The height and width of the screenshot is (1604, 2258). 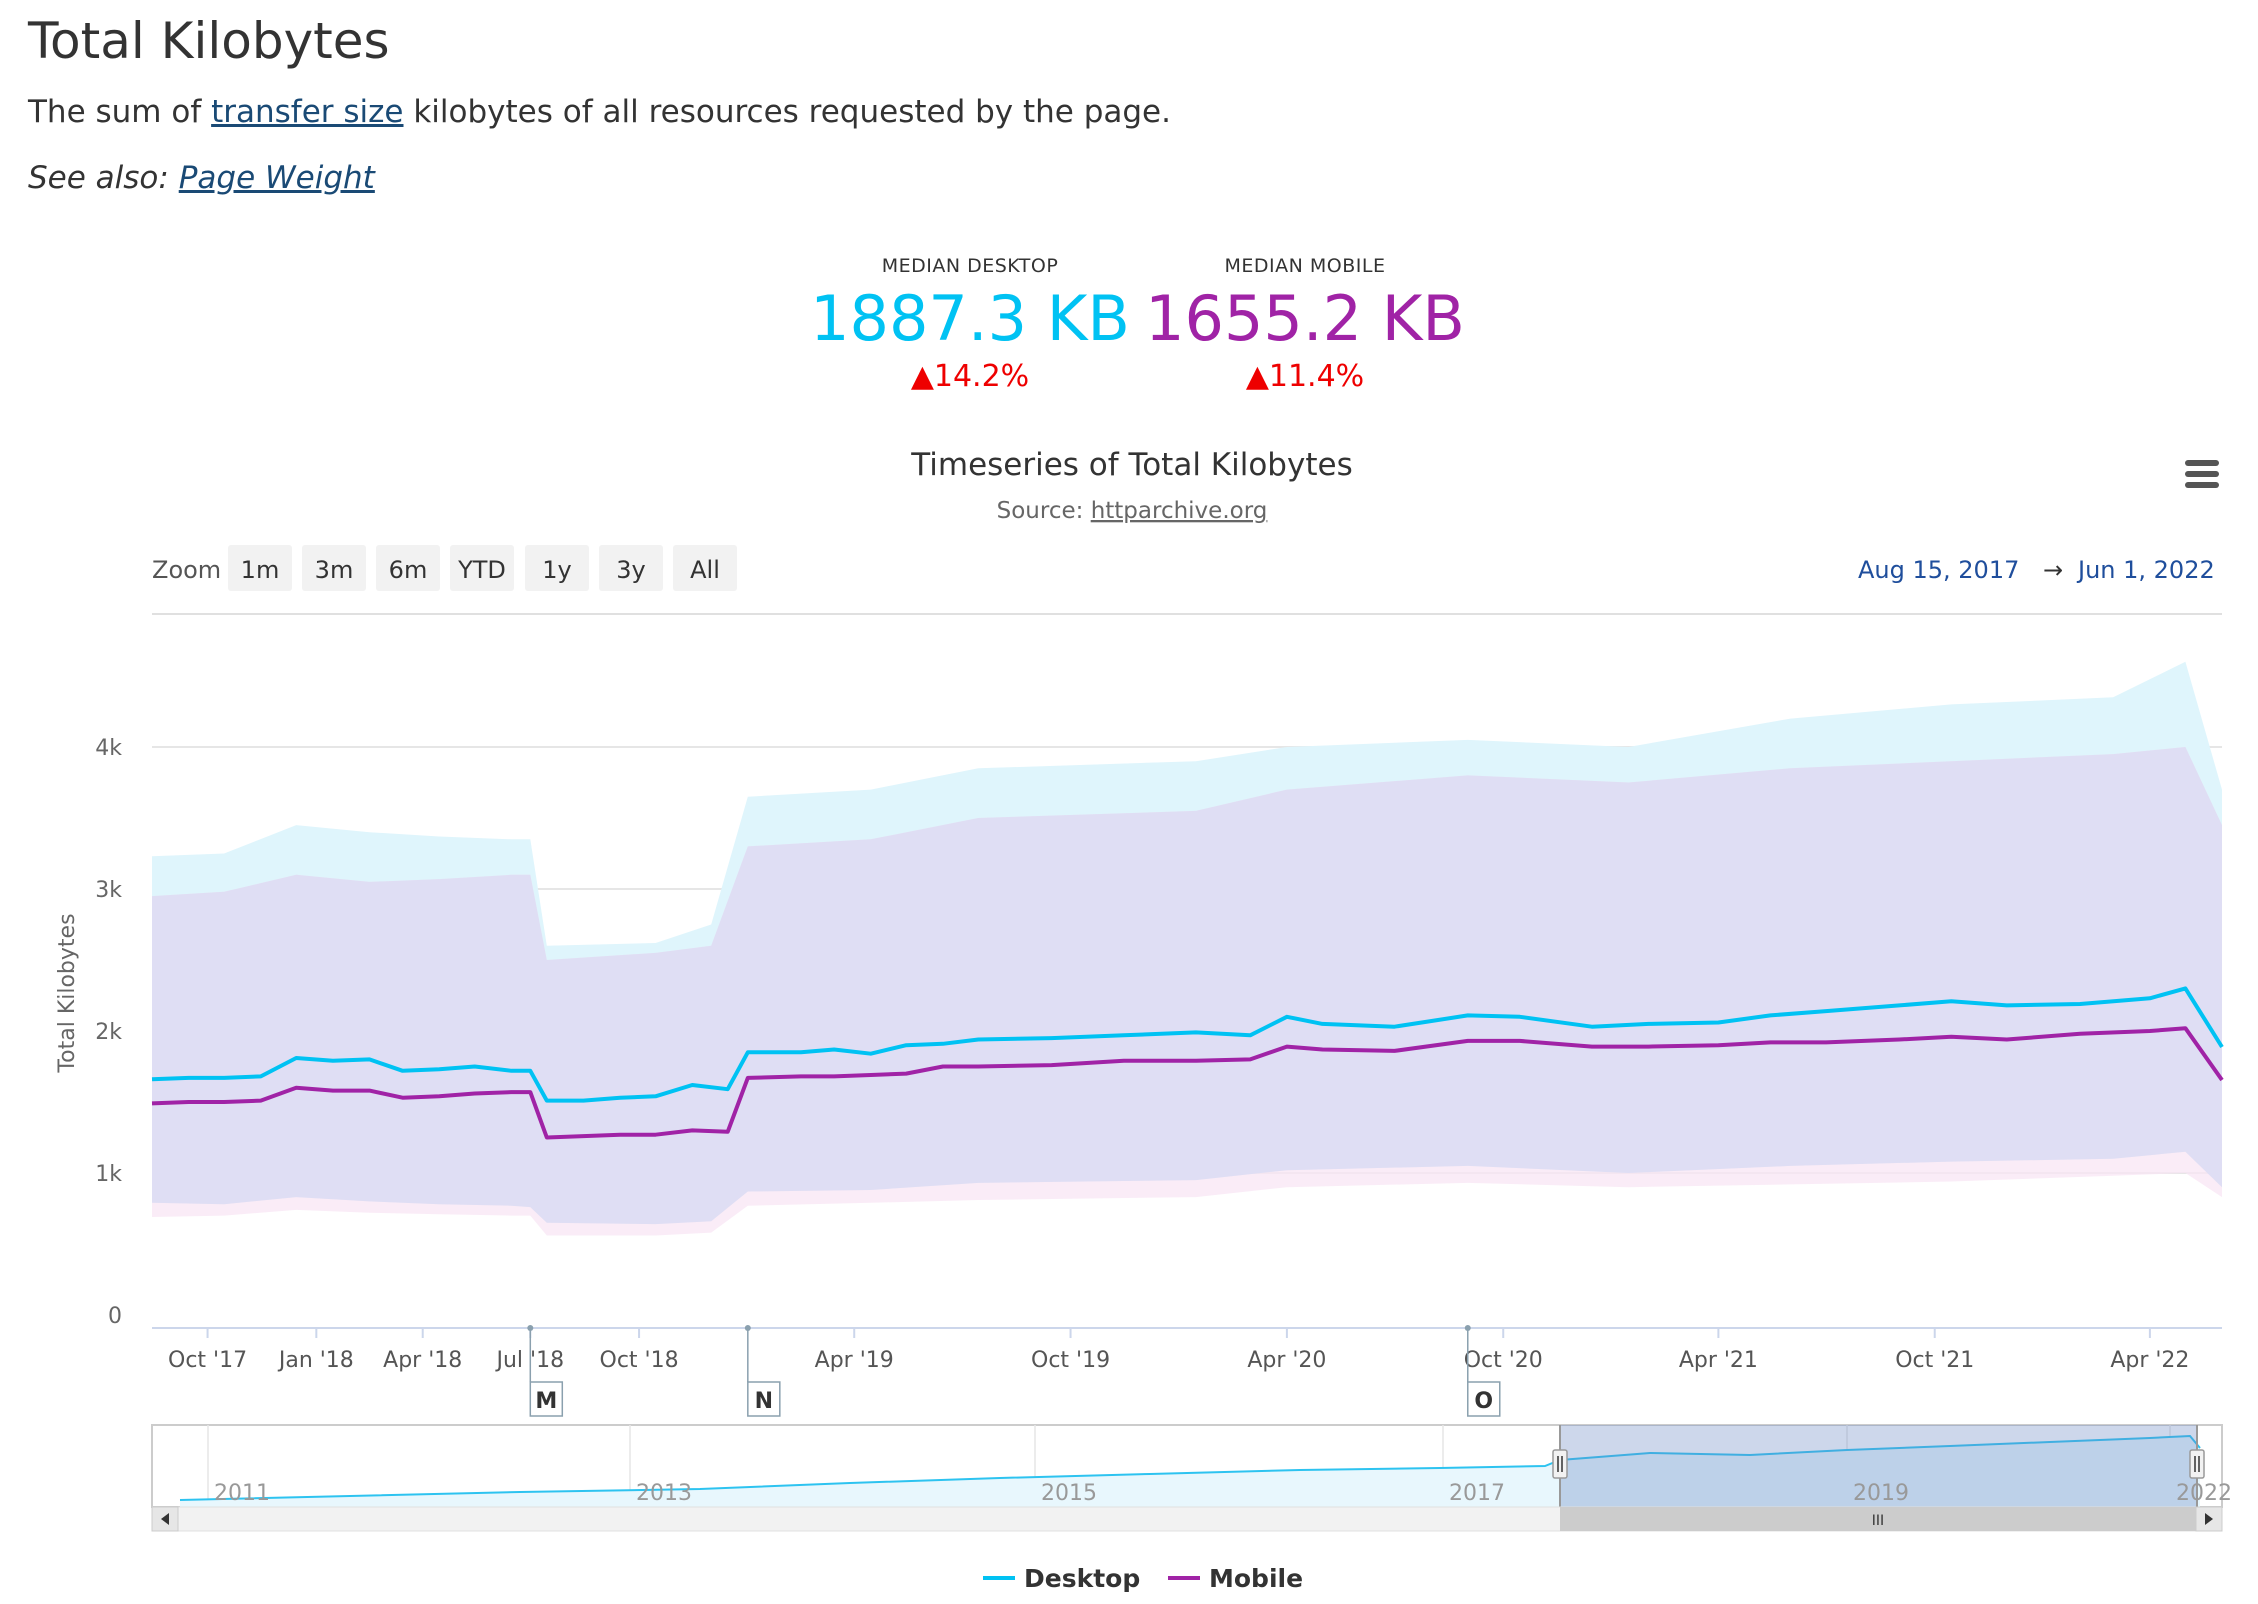 What do you see at coordinates (1191, 1466) in the screenshot?
I see `navigator: 2011 2013 2015 2017 2019 2022` at bounding box center [1191, 1466].